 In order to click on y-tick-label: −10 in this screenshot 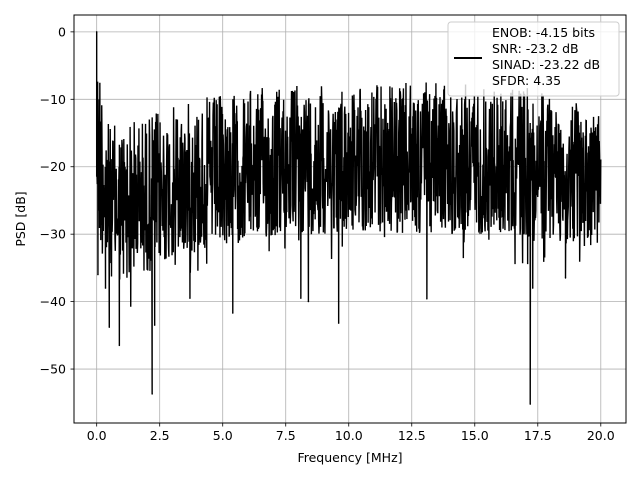, I will do `click(53, 99)`.